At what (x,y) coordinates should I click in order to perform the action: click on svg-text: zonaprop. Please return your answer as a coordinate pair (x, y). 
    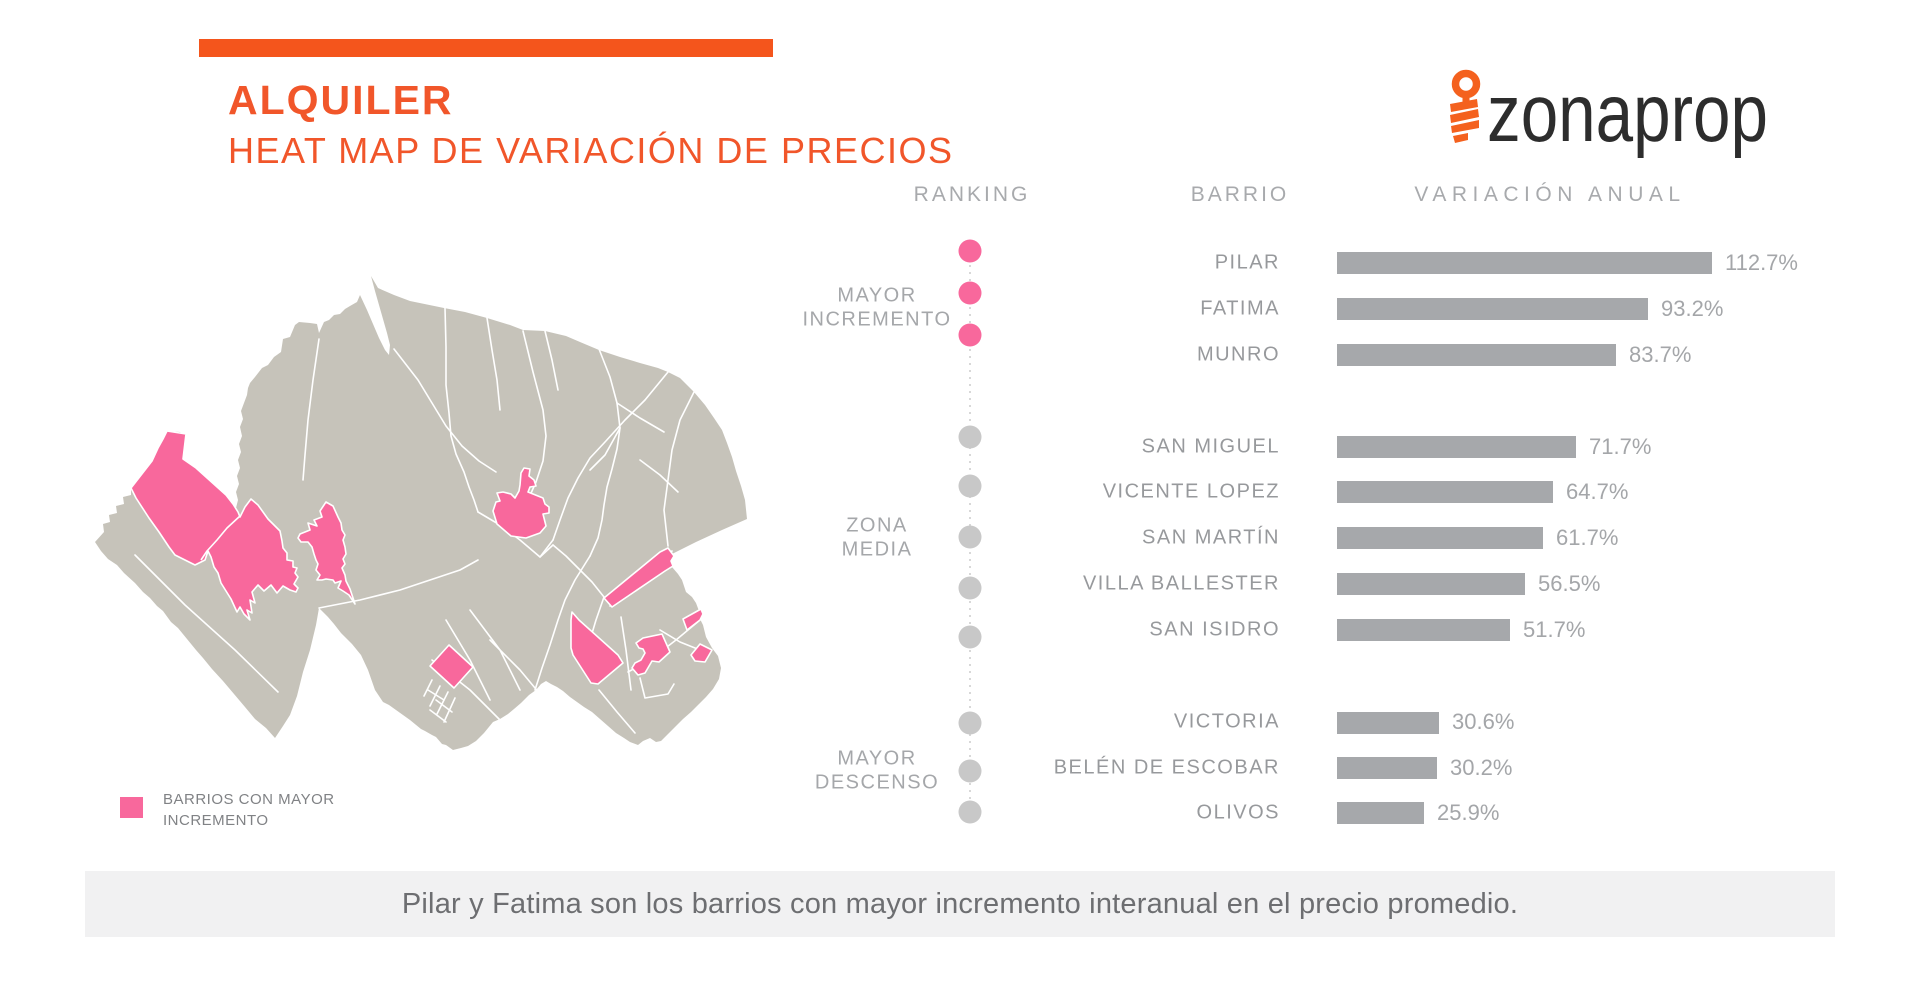
    Looking at the image, I should click on (1627, 113).